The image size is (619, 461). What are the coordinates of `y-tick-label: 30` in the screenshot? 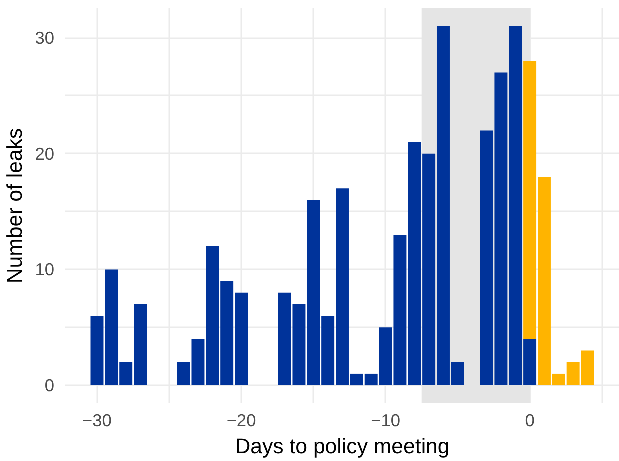 It's located at (45, 38).